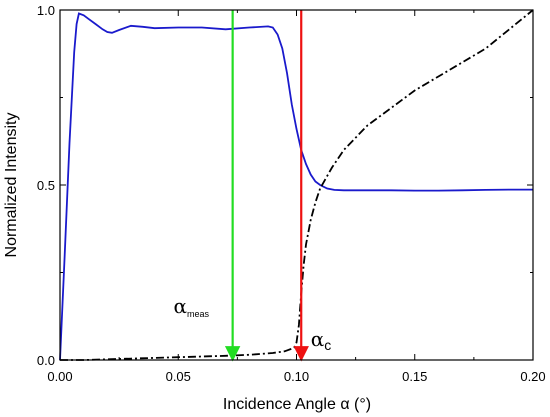 The height and width of the screenshot is (417, 550). What do you see at coordinates (11, 185) in the screenshot?
I see `y-axis-title: Normalized Intensity` at bounding box center [11, 185].